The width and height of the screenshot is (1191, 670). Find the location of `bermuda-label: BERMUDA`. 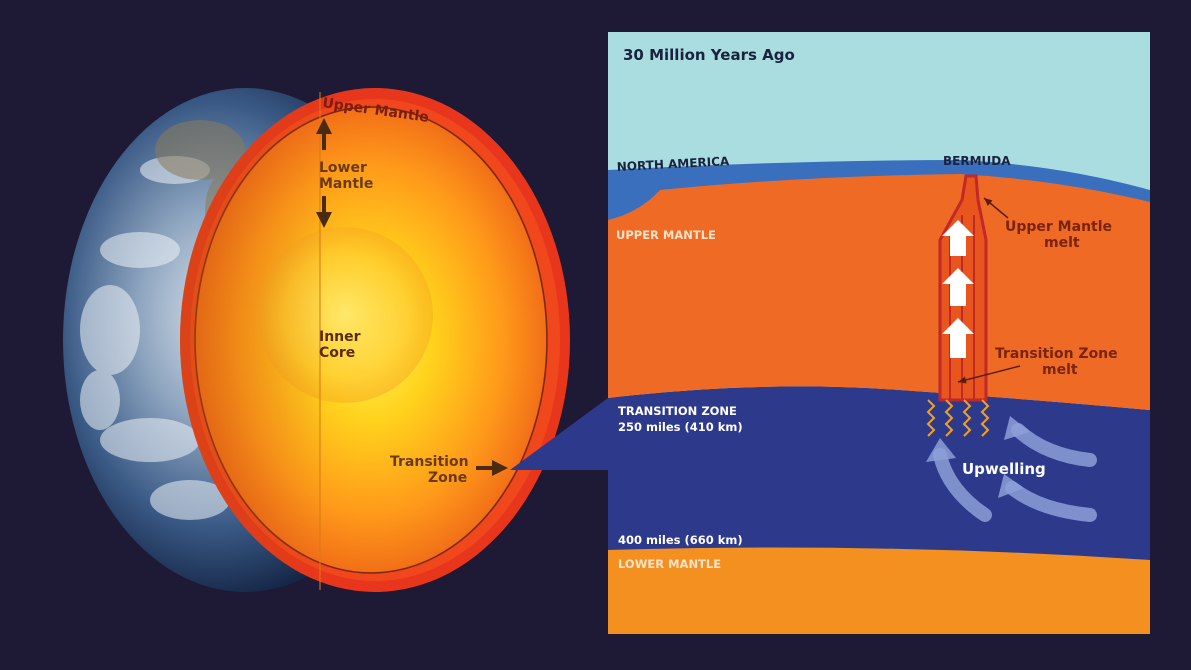

bermuda-label: BERMUDA is located at coordinates (977, 161).